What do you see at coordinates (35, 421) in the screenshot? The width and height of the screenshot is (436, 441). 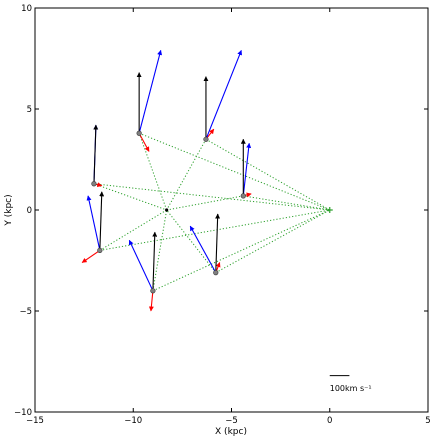 I see `x-tick-label: −15` at bounding box center [35, 421].